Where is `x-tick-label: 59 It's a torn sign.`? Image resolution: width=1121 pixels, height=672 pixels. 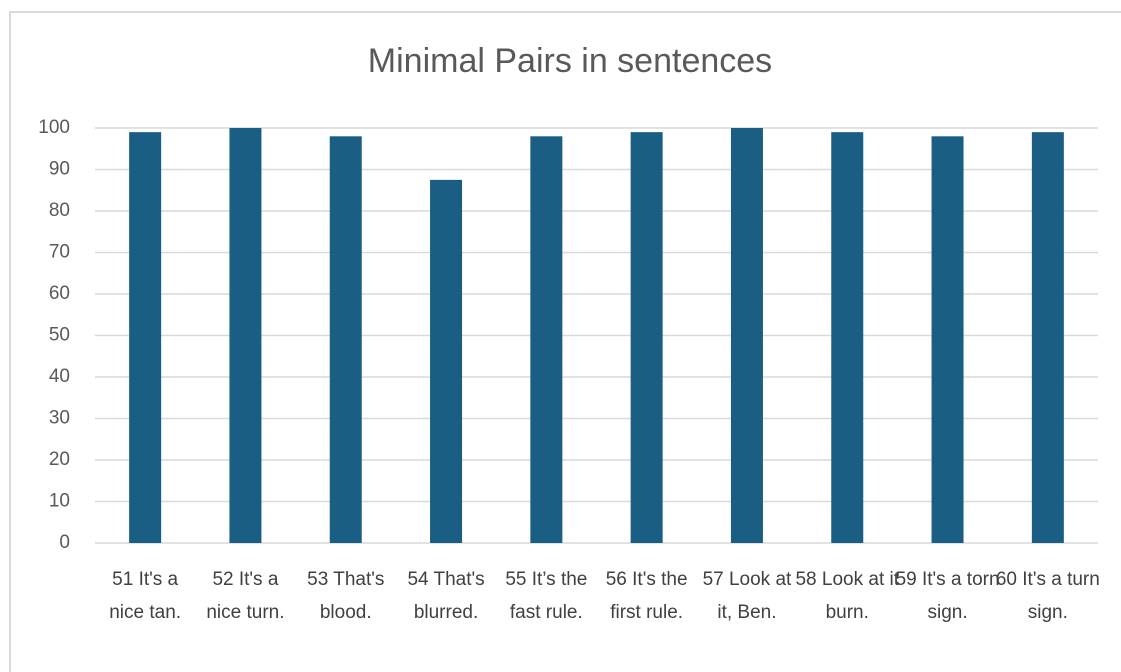 x-tick-label: 59 It's a torn sign. is located at coordinates (947, 596).